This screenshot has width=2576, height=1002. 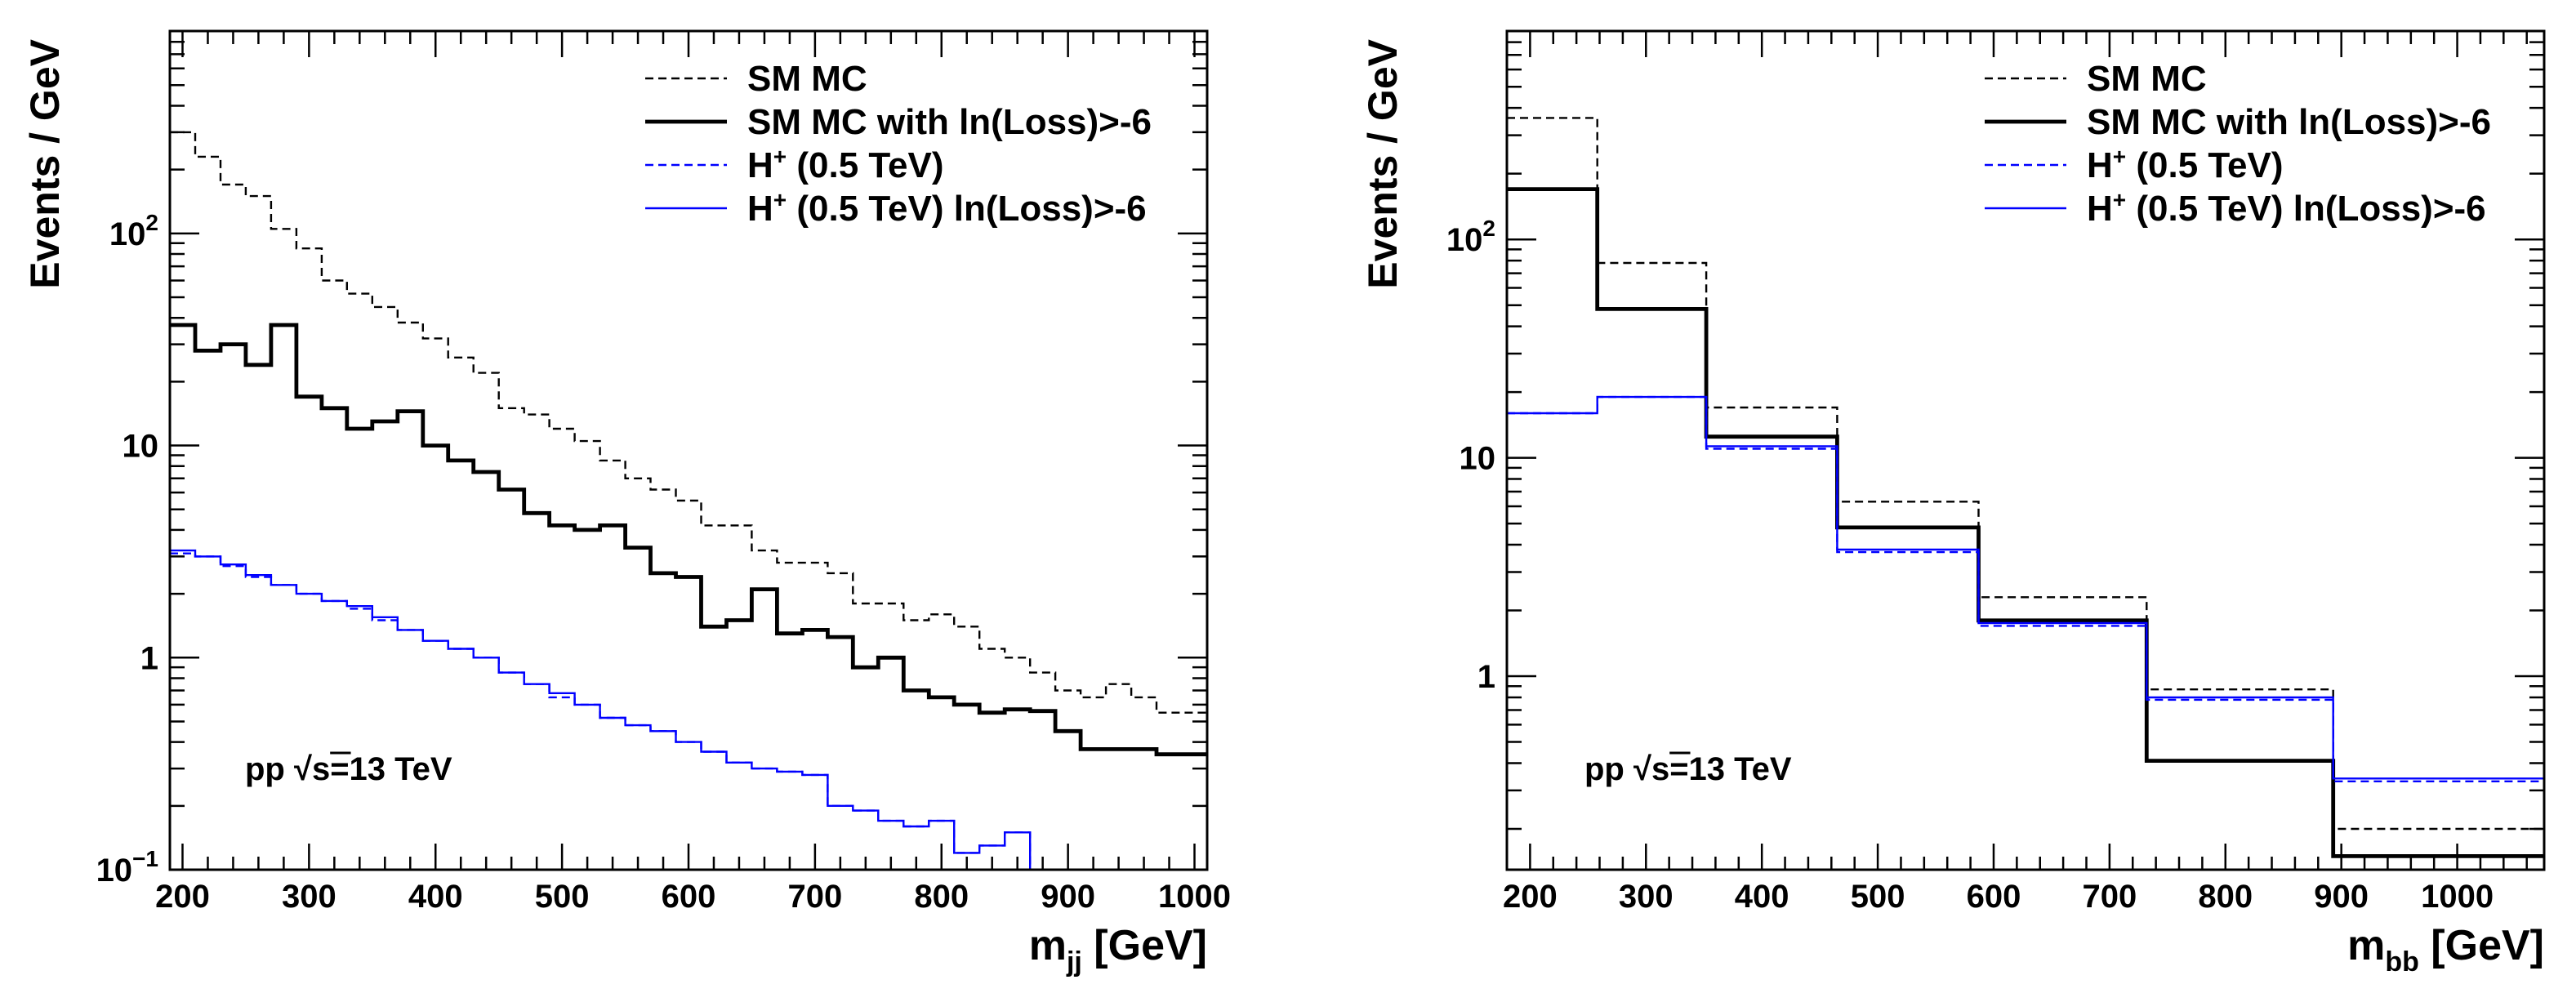 I want to click on x-axis-title: mbb [GeV], so click(x=2445, y=950).